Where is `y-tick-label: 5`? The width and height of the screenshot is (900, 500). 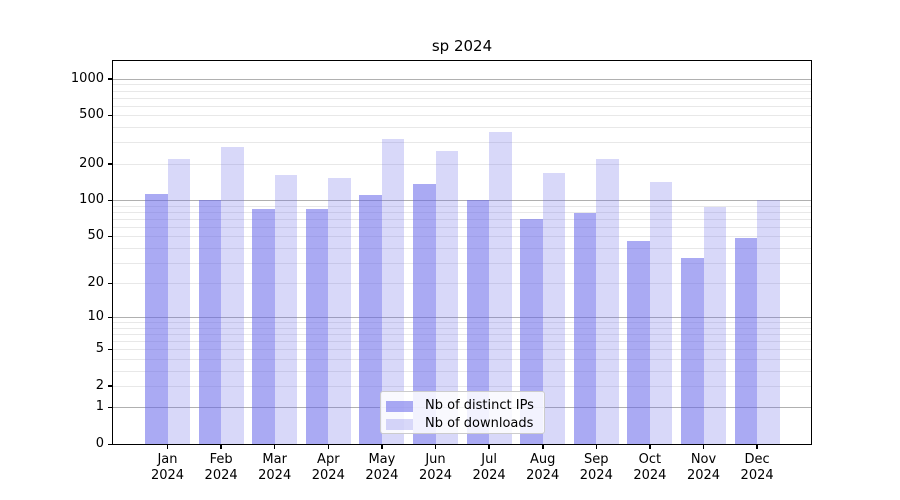 y-tick-label: 5 is located at coordinates (99, 349).